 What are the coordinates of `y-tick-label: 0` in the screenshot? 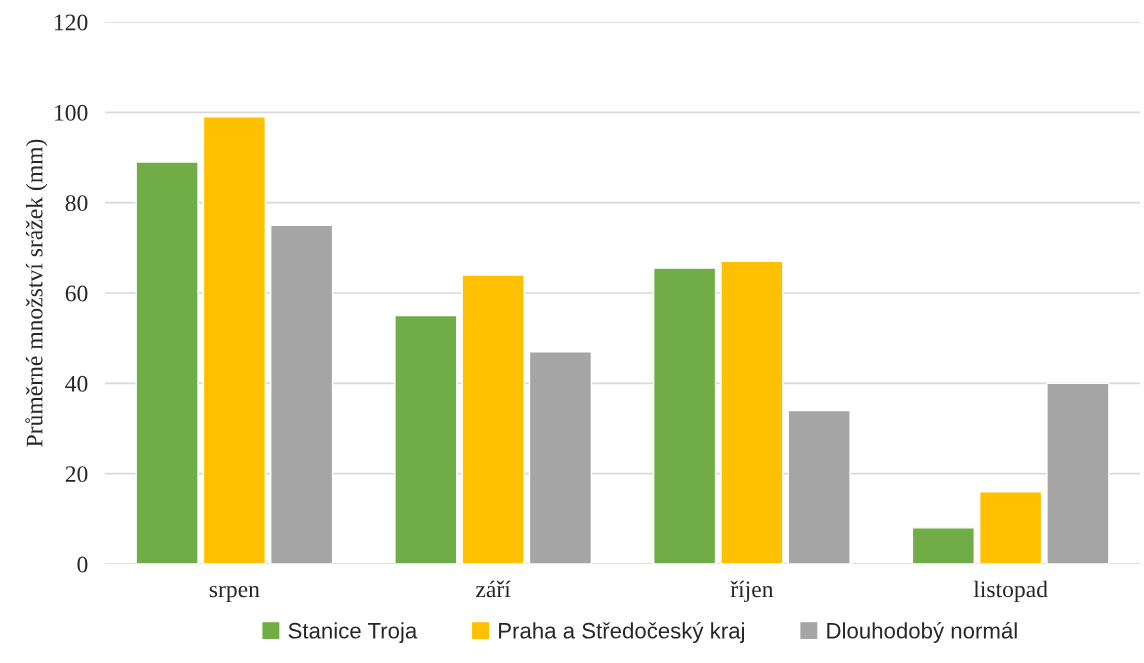 It's located at (82, 564).